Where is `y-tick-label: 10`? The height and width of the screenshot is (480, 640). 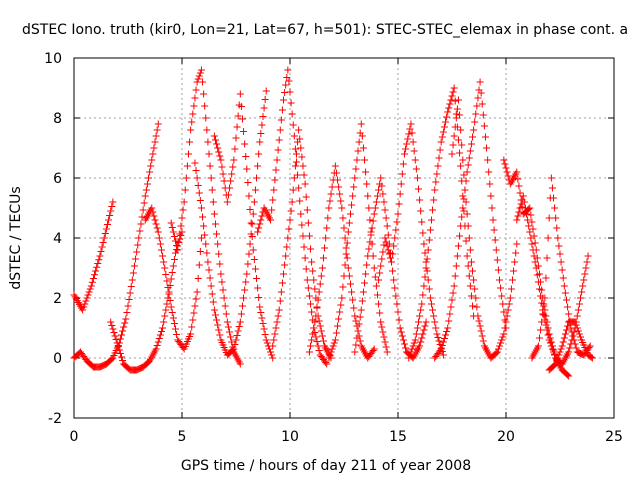
y-tick-label: 10 is located at coordinates (53, 59).